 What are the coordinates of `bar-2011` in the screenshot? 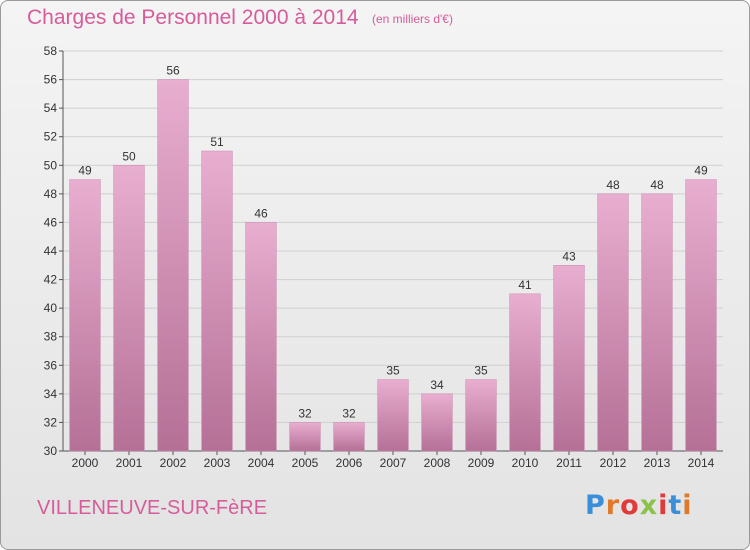 It's located at (569, 358).